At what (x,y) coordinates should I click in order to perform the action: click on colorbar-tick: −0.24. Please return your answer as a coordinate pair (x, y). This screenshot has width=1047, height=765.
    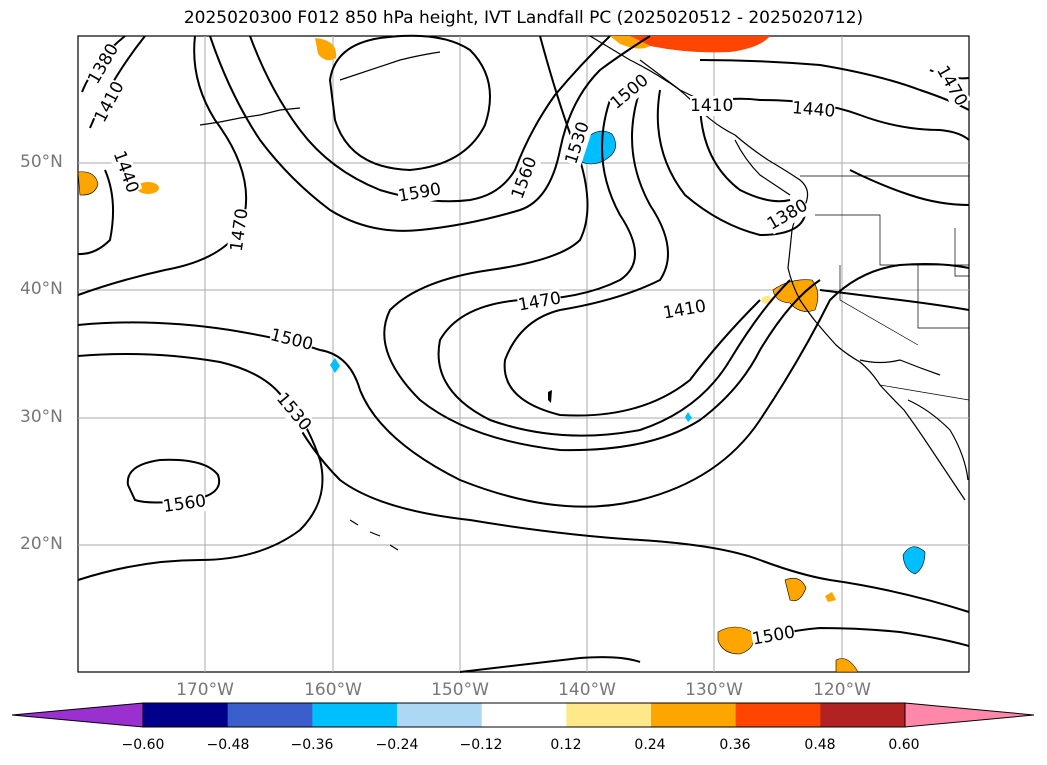
    Looking at the image, I should click on (397, 745).